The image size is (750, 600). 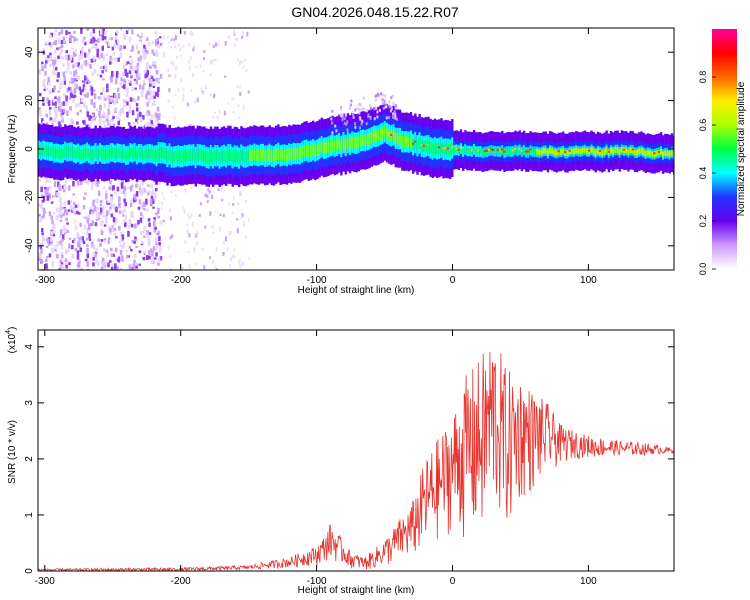 I want to click on x-tick-label: -100, so click(x=317, y=280).